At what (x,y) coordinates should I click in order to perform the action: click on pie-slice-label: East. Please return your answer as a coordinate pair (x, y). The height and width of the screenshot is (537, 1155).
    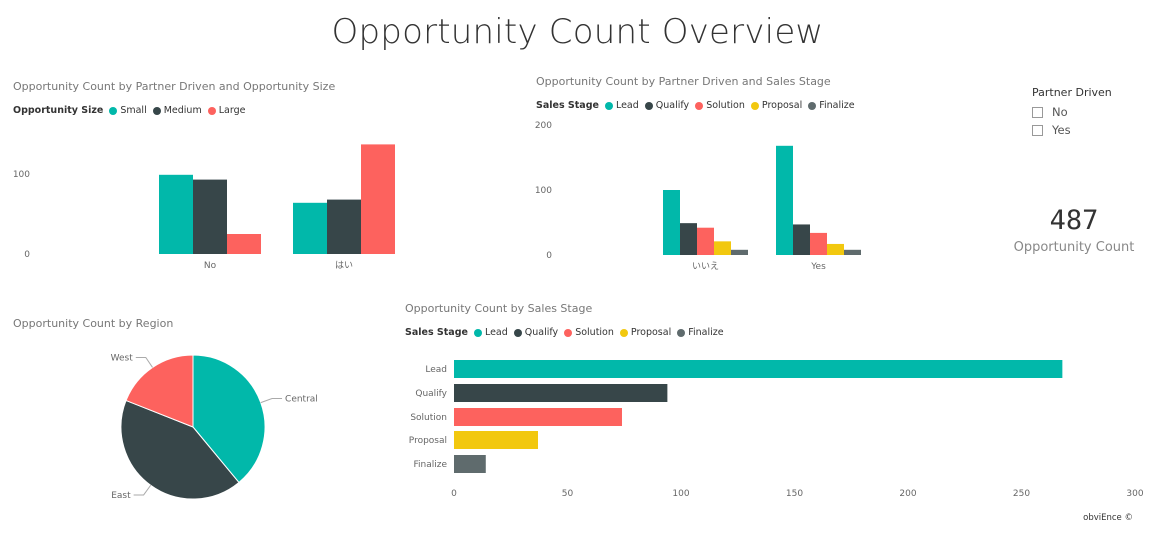
    Looking at the image, I should click on (121, 496).